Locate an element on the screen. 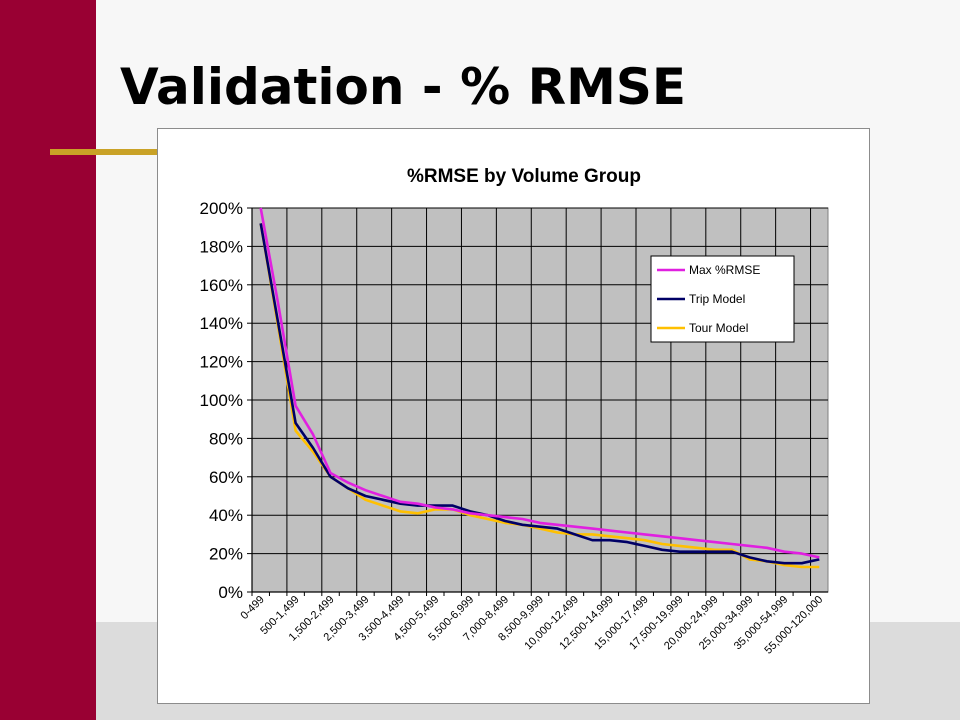  y-tick-label: 60% is located at coordinates (226, 477).